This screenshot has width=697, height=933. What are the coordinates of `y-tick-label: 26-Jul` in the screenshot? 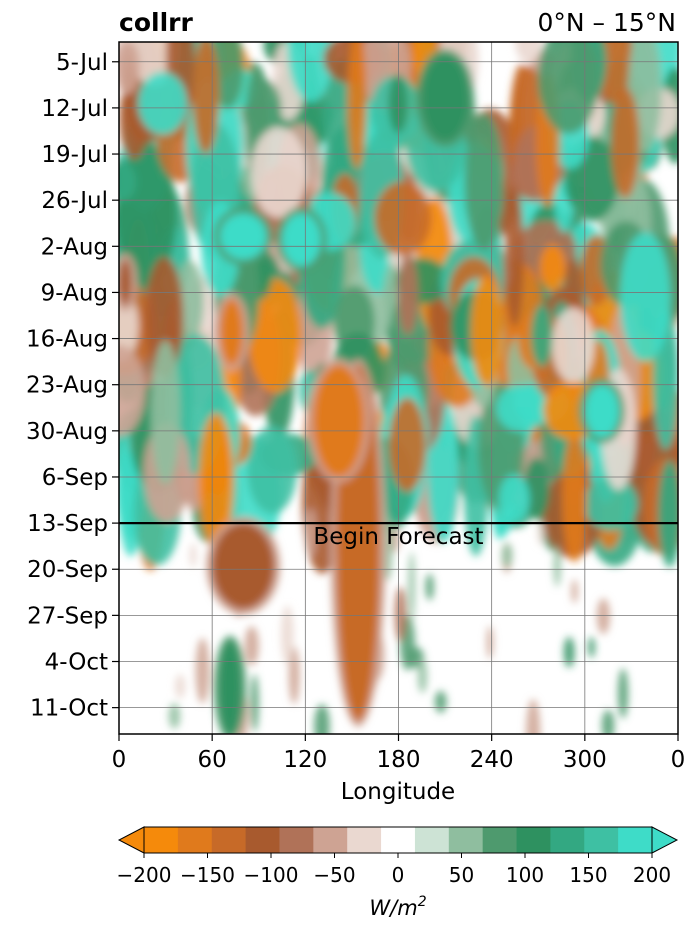 It's located at (74, 201).